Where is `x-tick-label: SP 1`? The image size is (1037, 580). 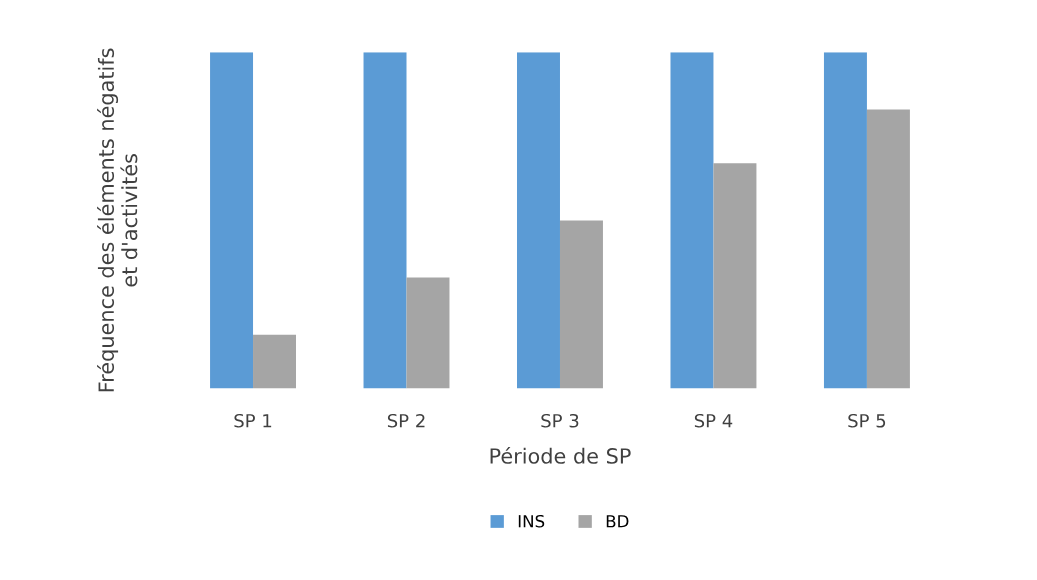
x-tick-label: SP 1 is located at coordinates (253, 420).